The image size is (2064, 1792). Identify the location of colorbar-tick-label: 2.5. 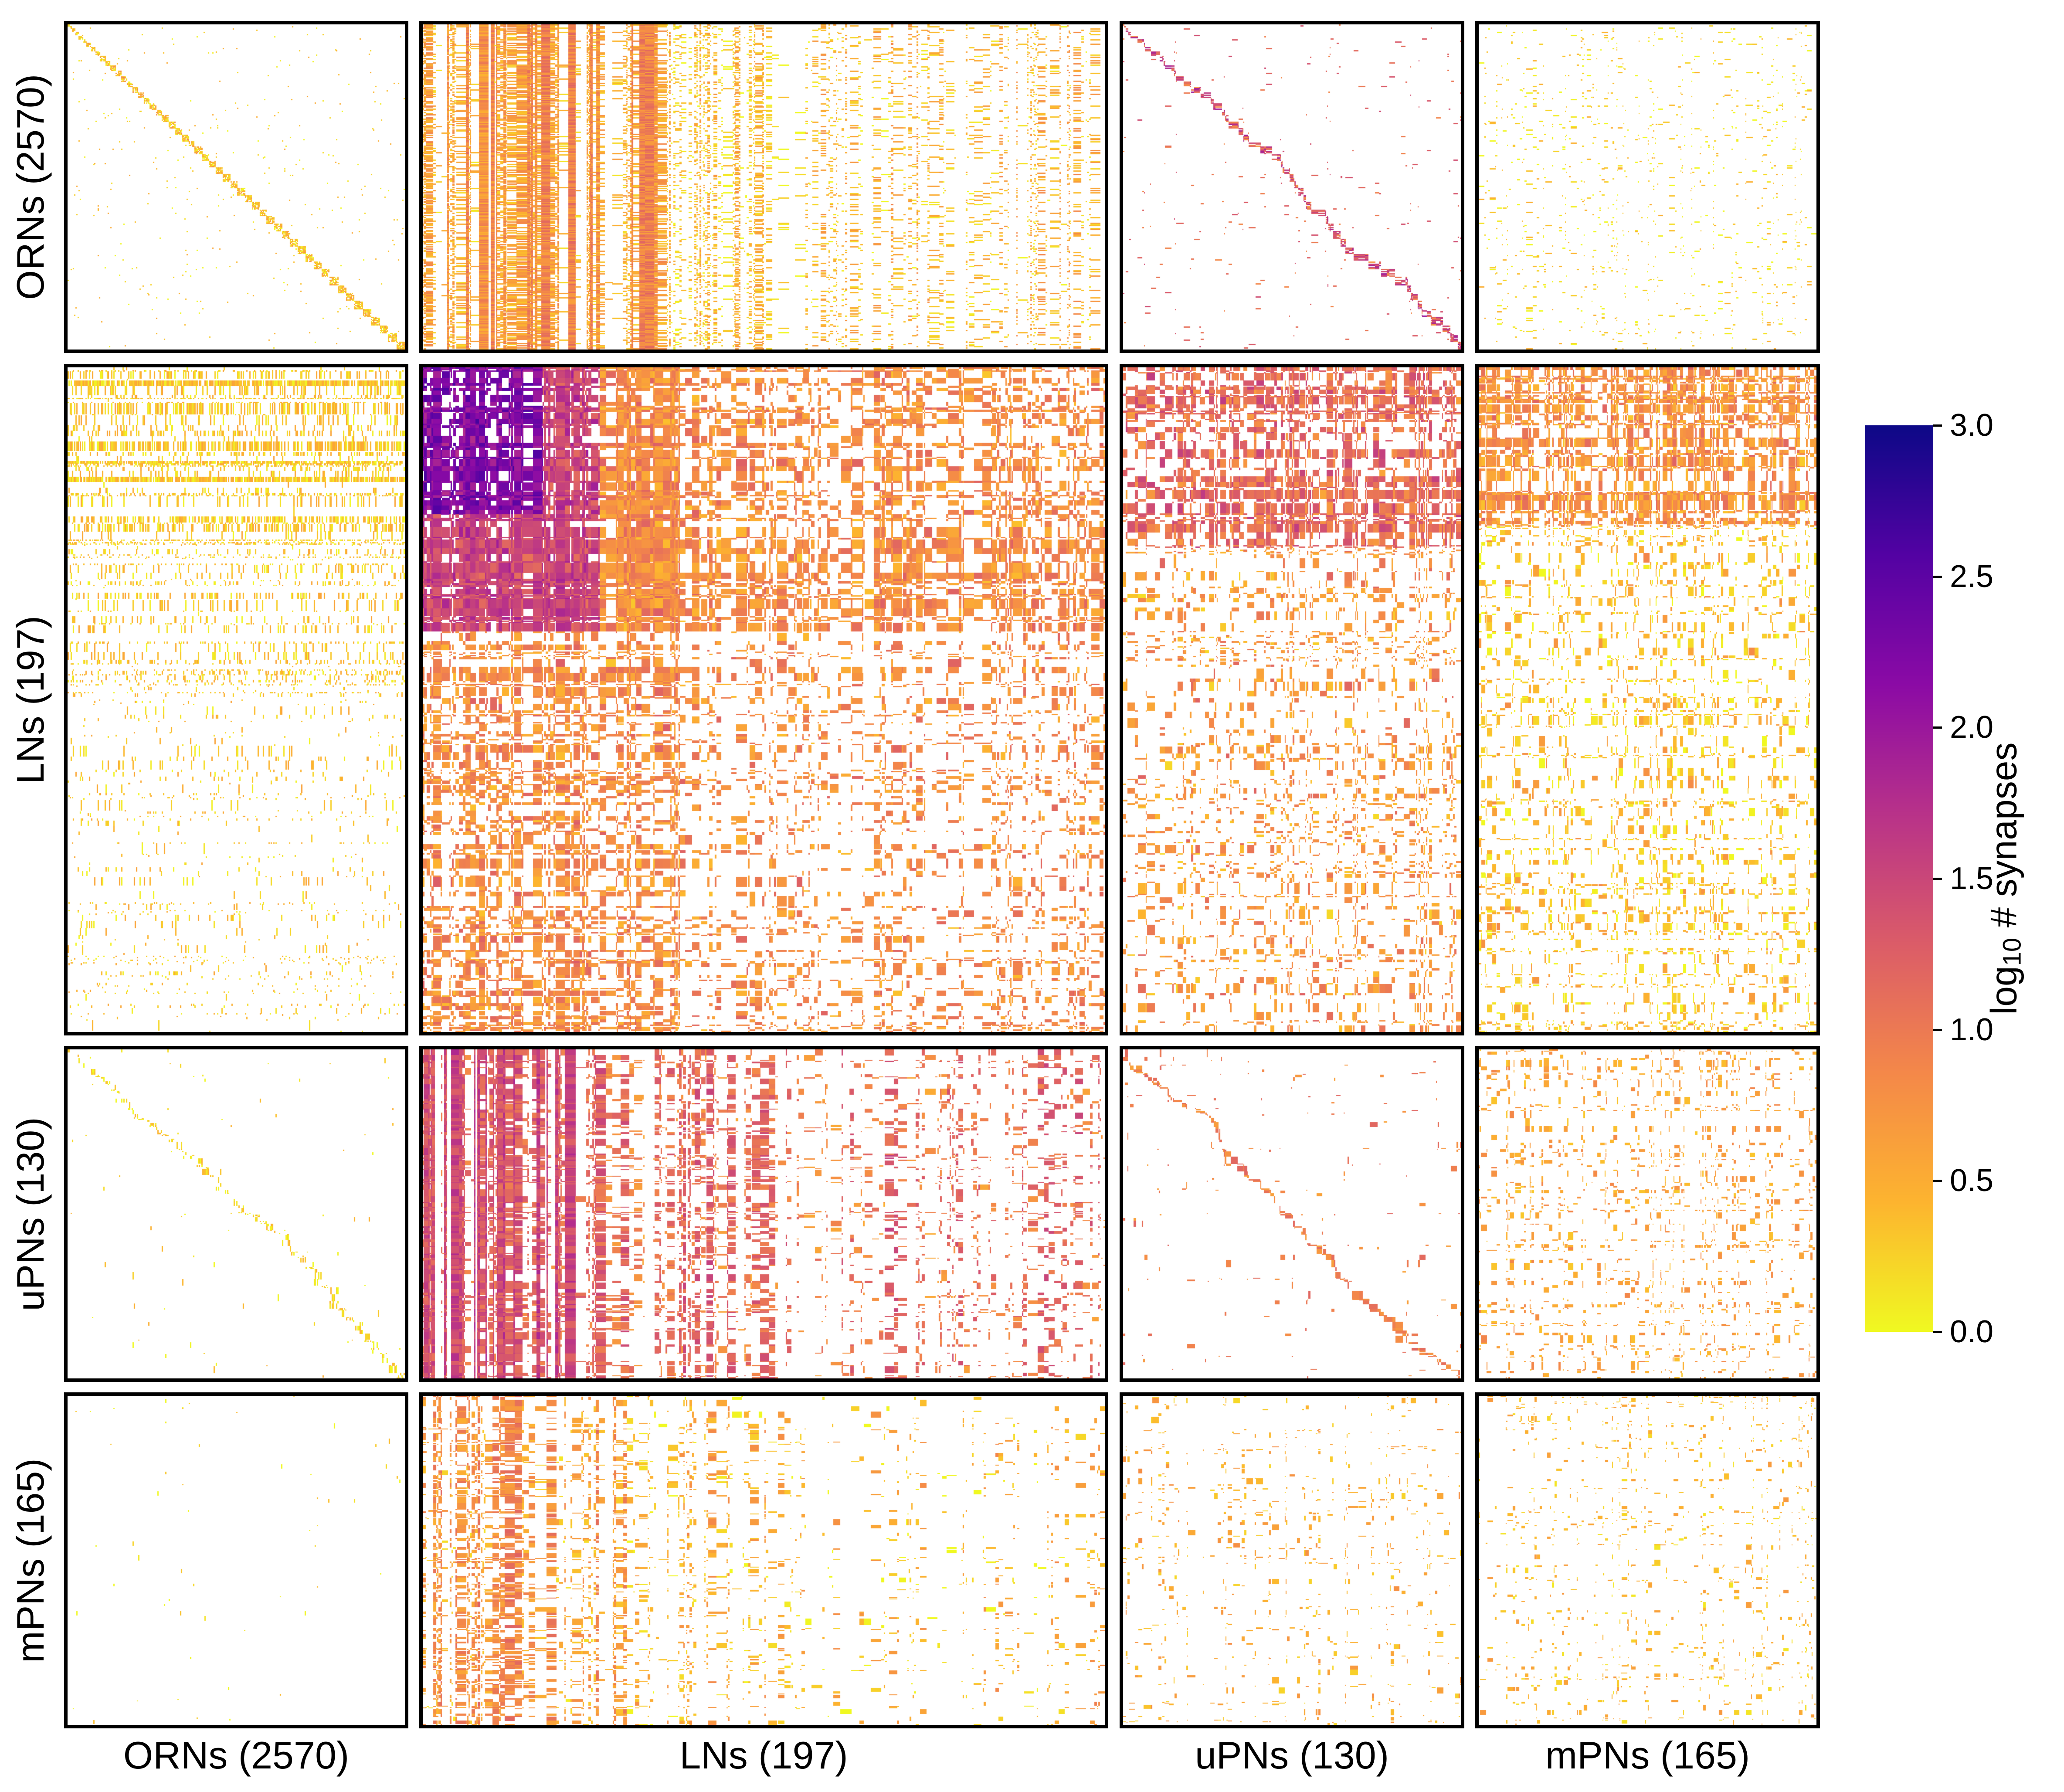
(1972, 576).